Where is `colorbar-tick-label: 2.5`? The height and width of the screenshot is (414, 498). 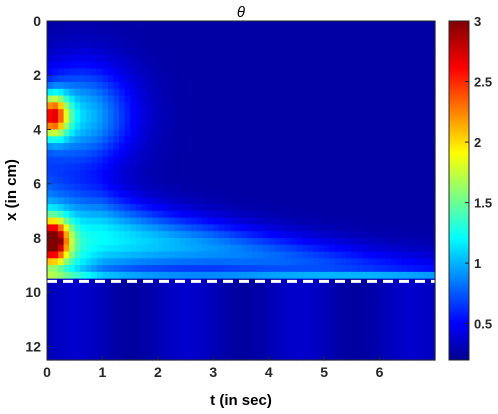 colorbar-tick-label: 2.5 is located at coordinates (483, 82).